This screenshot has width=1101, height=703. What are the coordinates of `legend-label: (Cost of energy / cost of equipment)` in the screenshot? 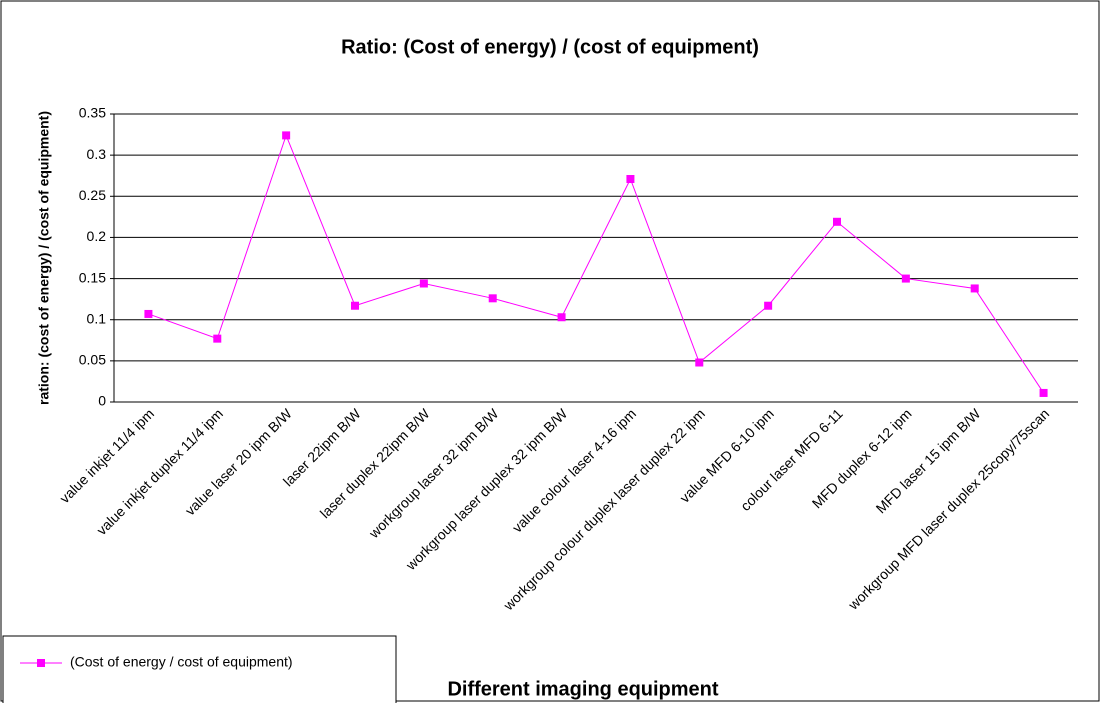 It's located at (181, 662).